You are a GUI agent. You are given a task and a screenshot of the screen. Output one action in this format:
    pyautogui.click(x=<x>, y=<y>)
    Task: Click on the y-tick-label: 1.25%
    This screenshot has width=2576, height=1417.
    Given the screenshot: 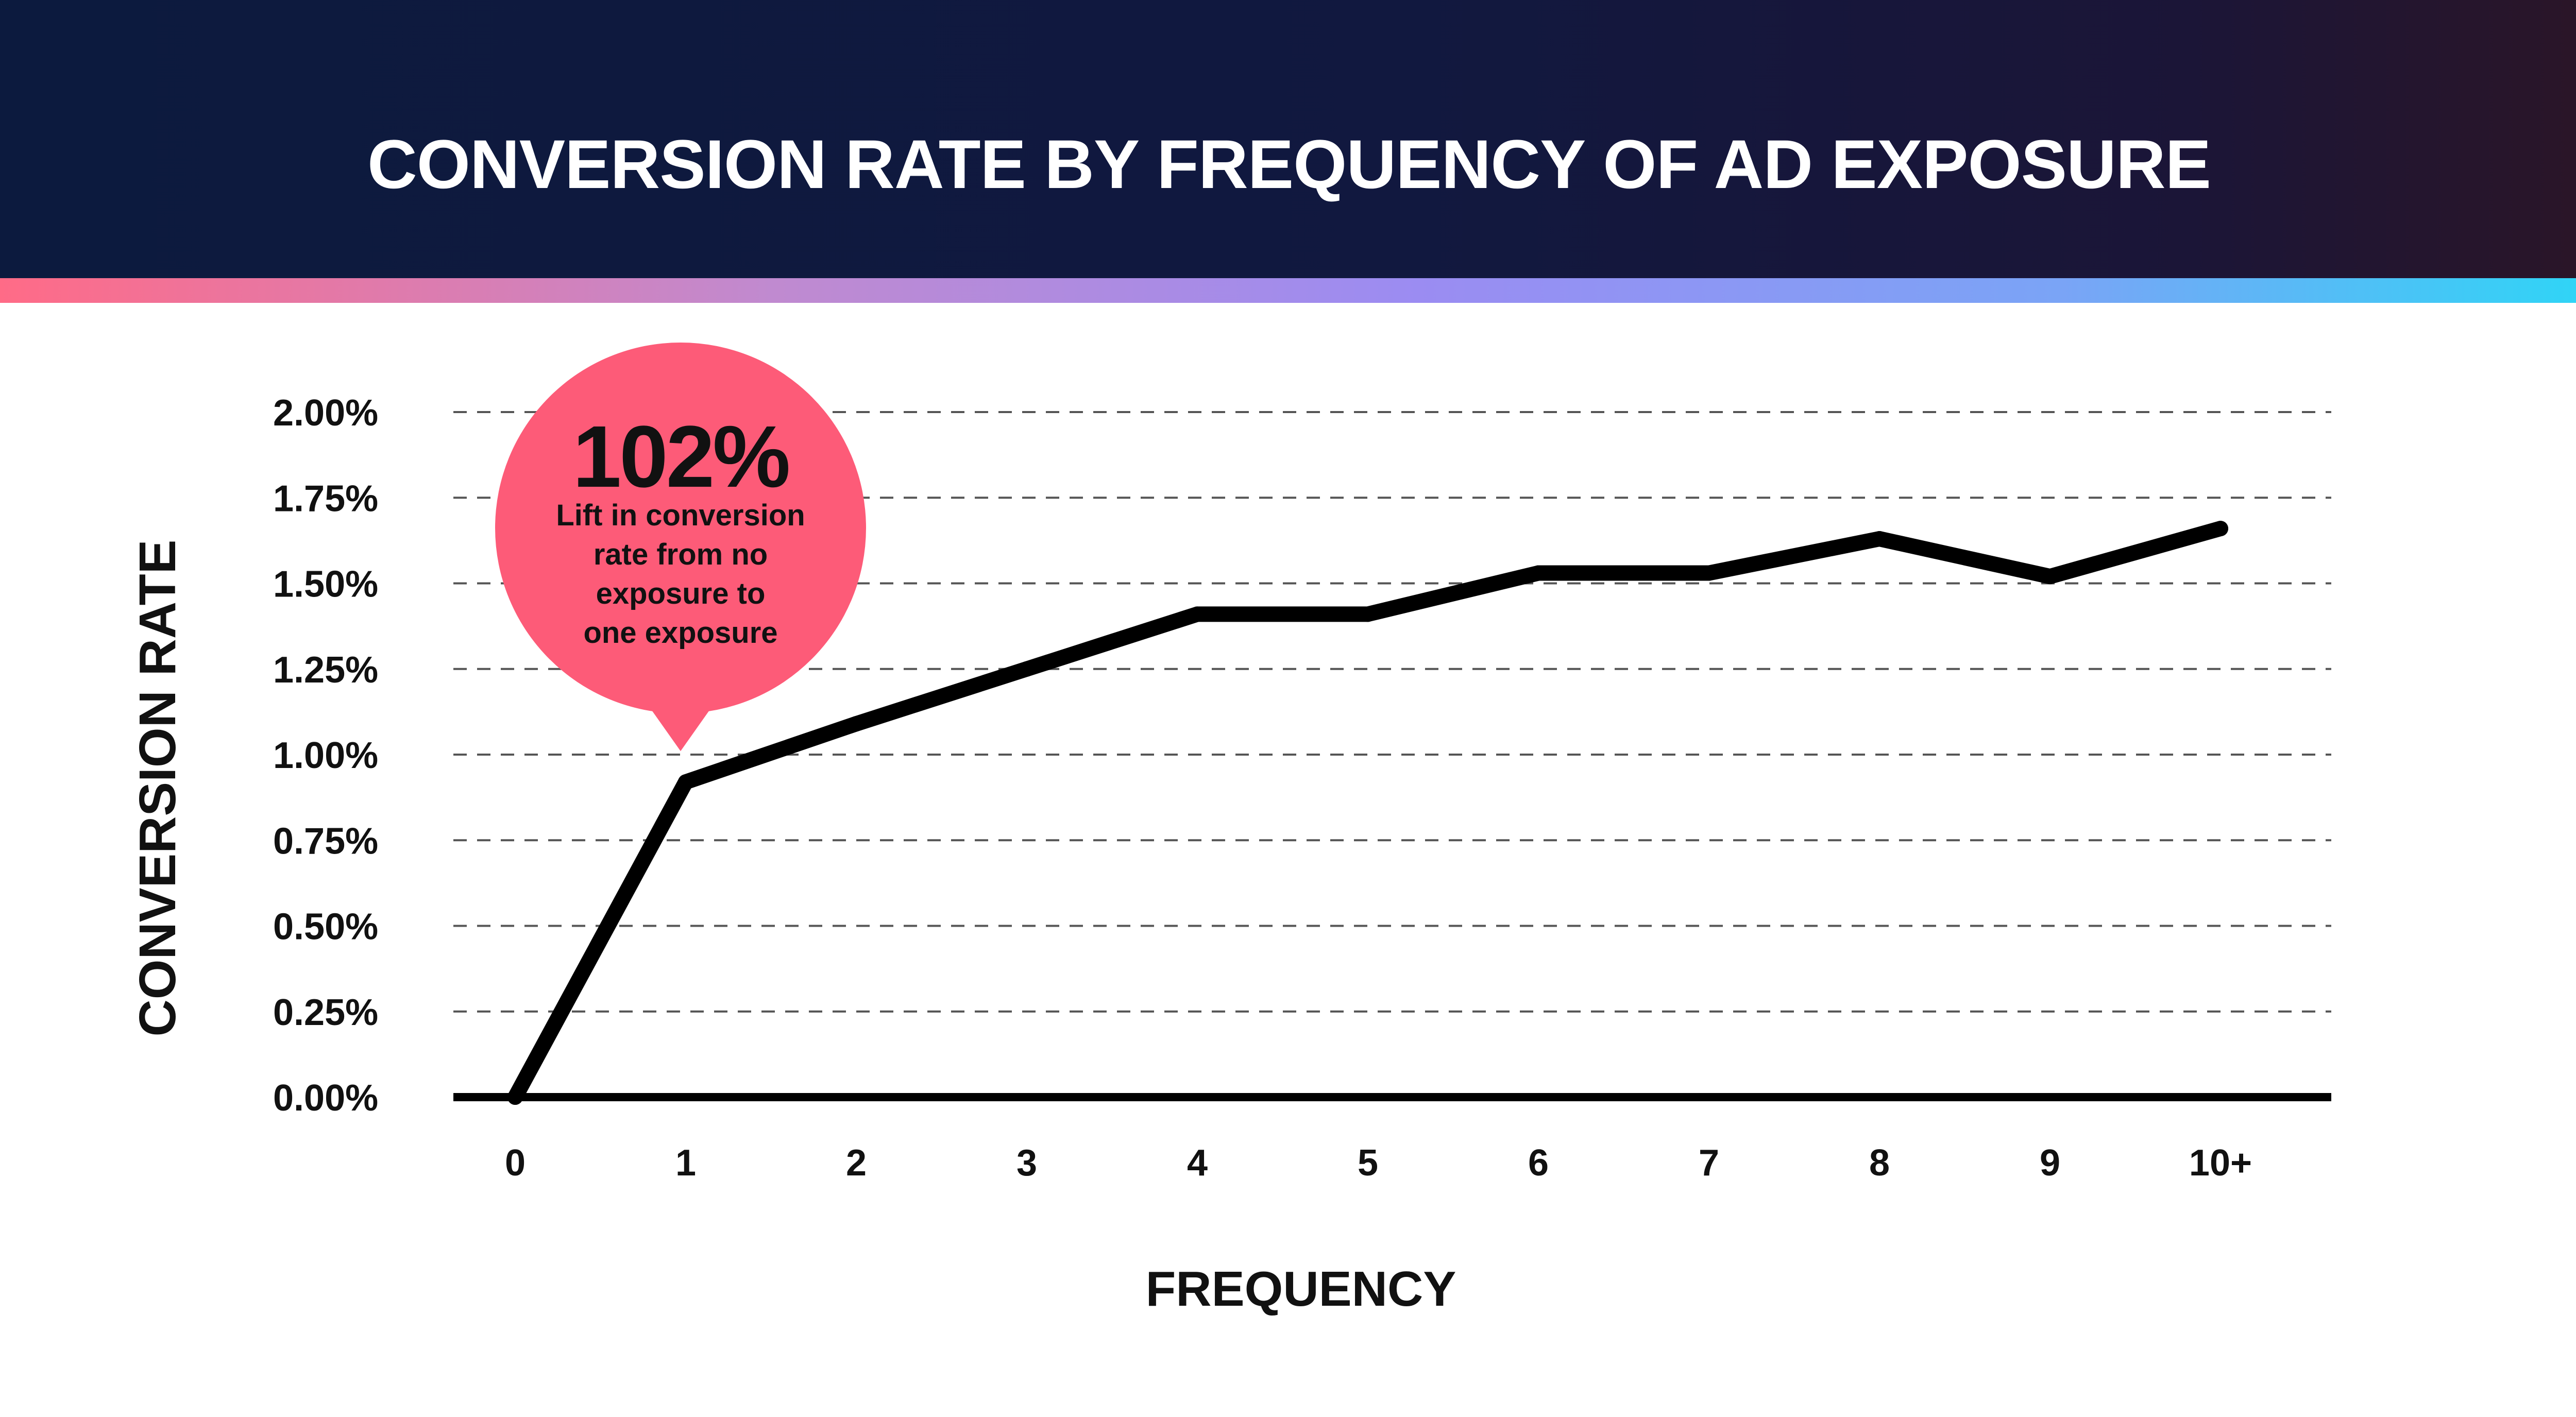 What is the action you would take?
    pyautogui.click(x=325, y=670)
    